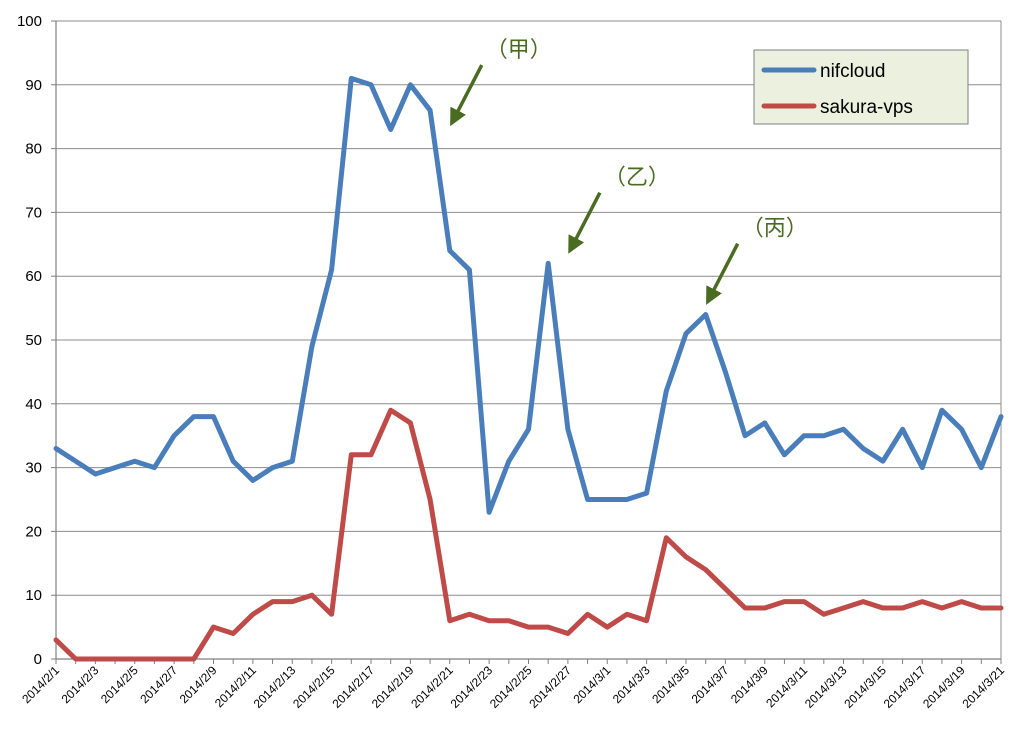 The image size is (1024, 739). Describe the element at coordinates (33, 404) in the screenshot. I see `y-tick-label: 40` at that location.